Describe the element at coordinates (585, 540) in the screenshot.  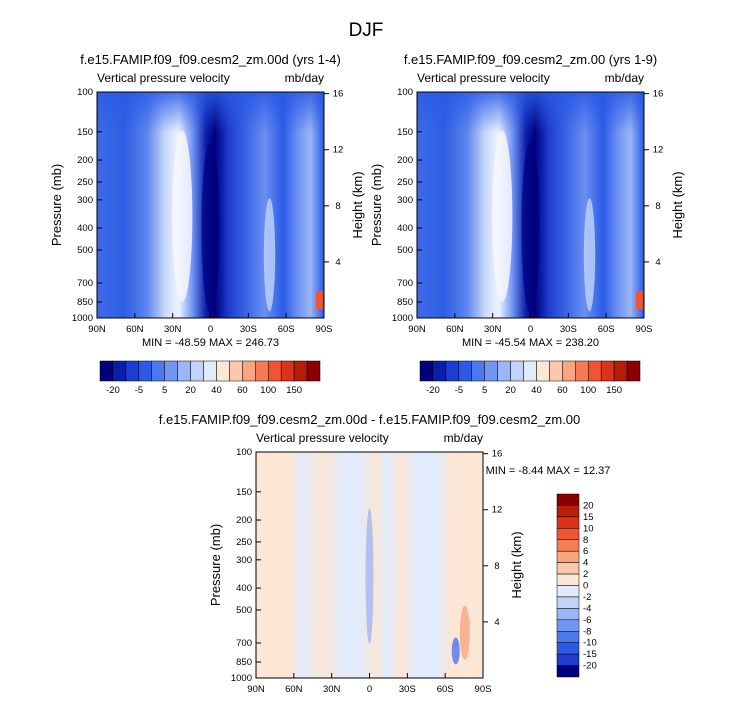
I see `colorbar-label: 8` at that location.